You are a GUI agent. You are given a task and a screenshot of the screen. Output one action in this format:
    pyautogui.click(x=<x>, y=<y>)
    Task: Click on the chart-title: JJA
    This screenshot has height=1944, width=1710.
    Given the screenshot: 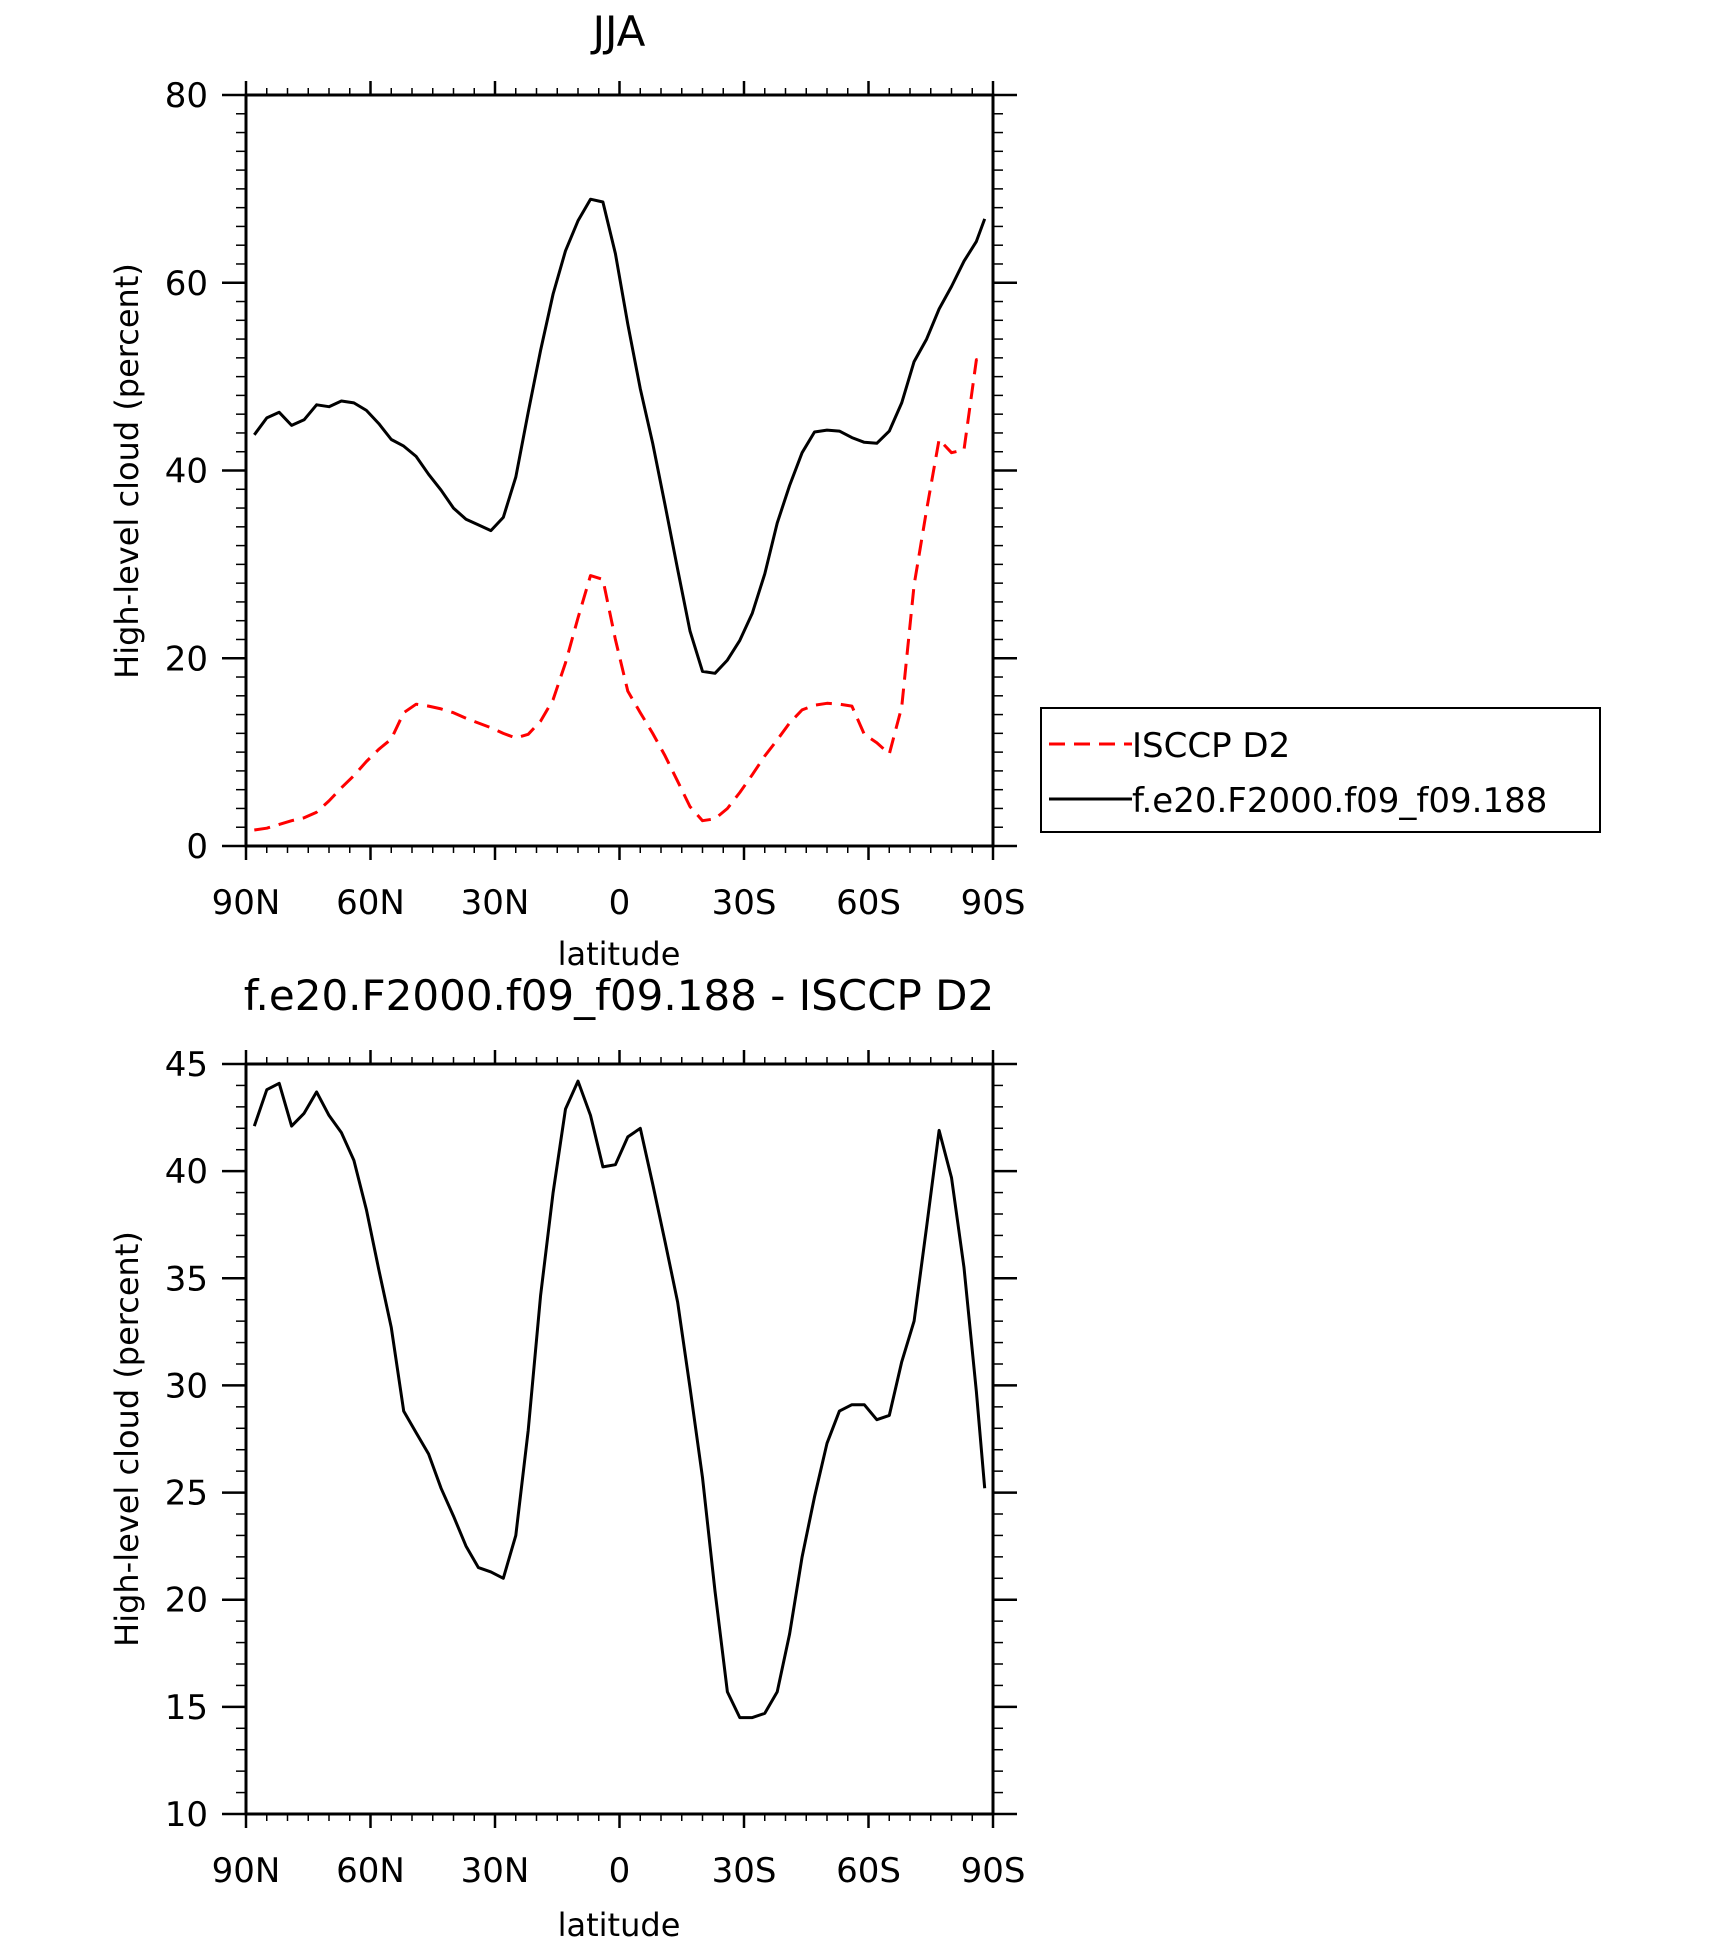 What is the action you would take?
    pyautogui.click(x=618, y=31)
    